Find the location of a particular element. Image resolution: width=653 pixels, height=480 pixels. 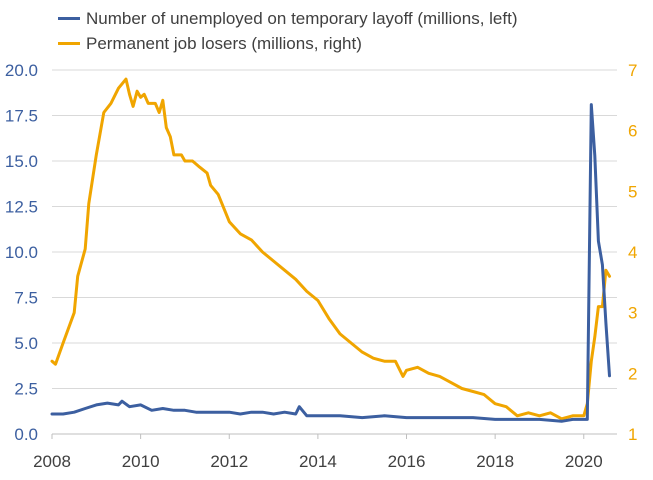

legend-swatch-permanent is located at coordinates (69, 43).